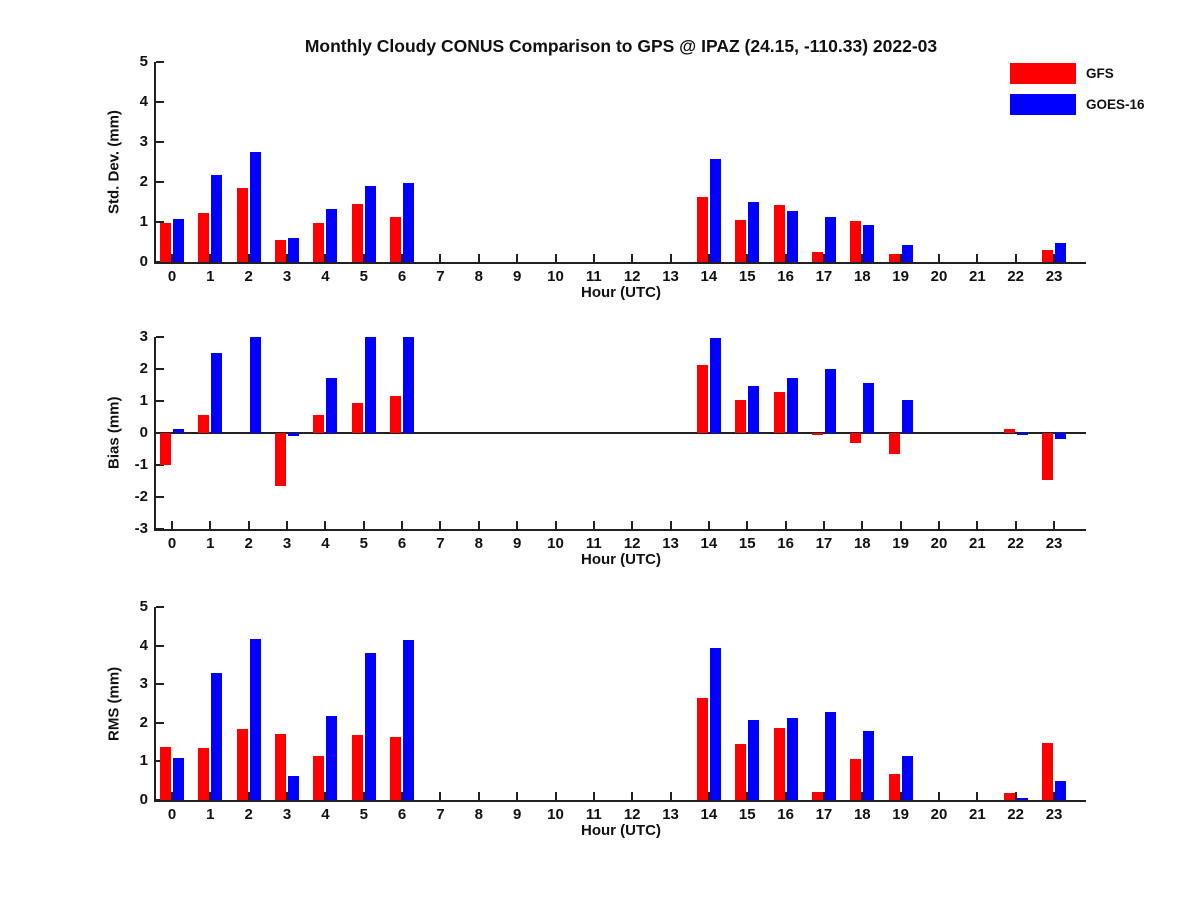 The width and height of the screenshot is (1200, 900). Describe the element at coordinates (141, 464) in the screenshot. I see `y-tick-label: -1` at that location.